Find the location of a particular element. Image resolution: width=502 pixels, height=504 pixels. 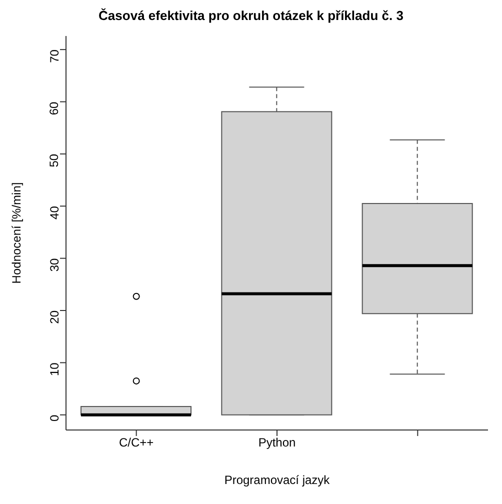

y-tick-label: 10 is located at coordinates (54, 369).